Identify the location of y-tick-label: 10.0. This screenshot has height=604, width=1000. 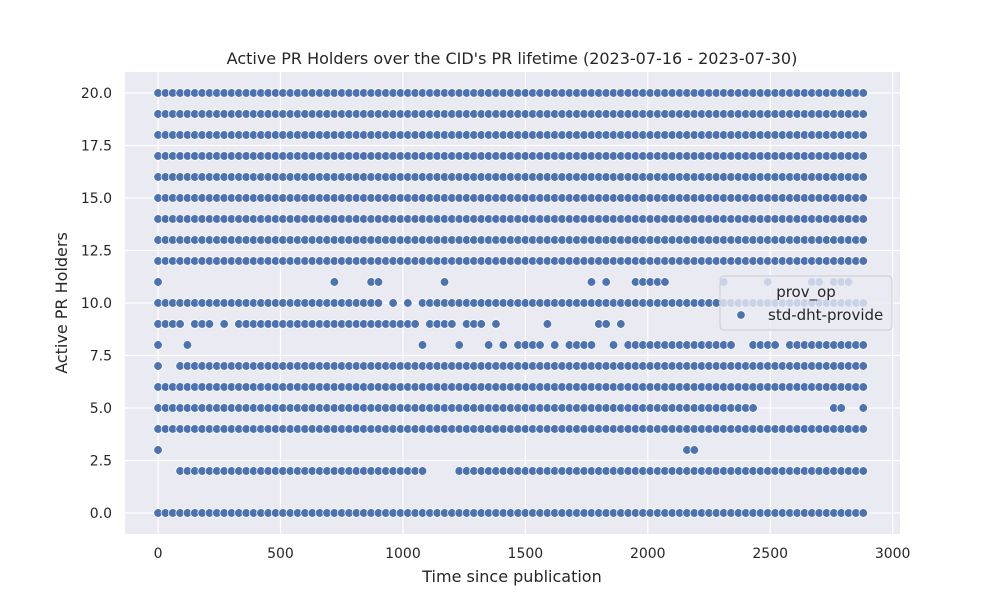
(96, 304).